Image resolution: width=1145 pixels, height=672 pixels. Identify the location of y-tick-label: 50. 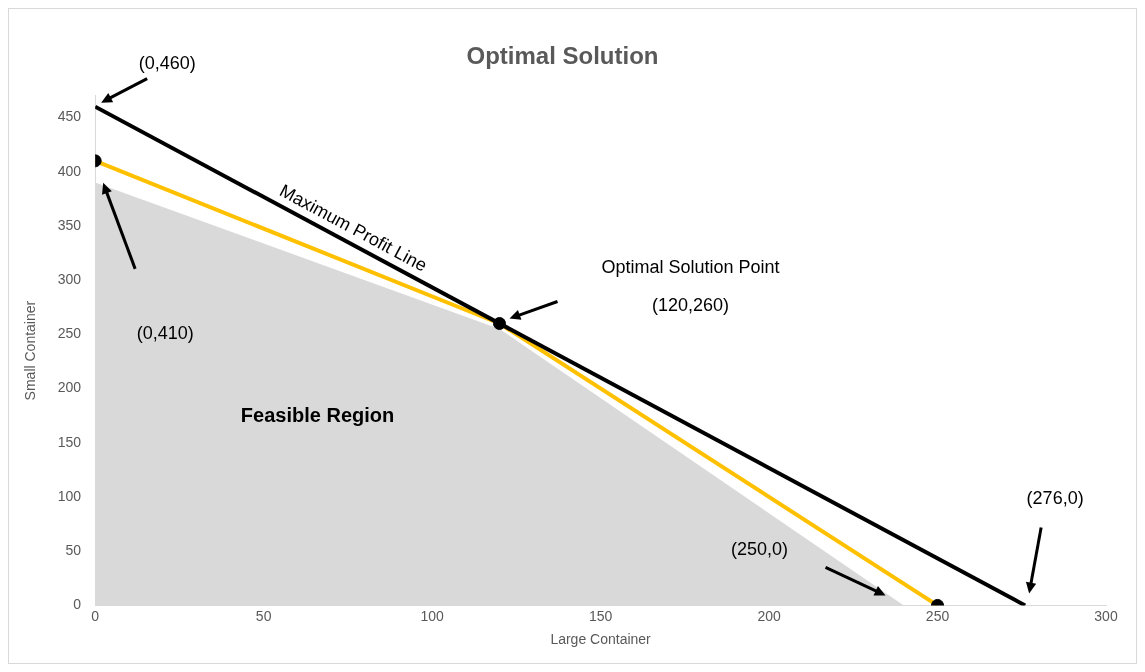
(73, 550).